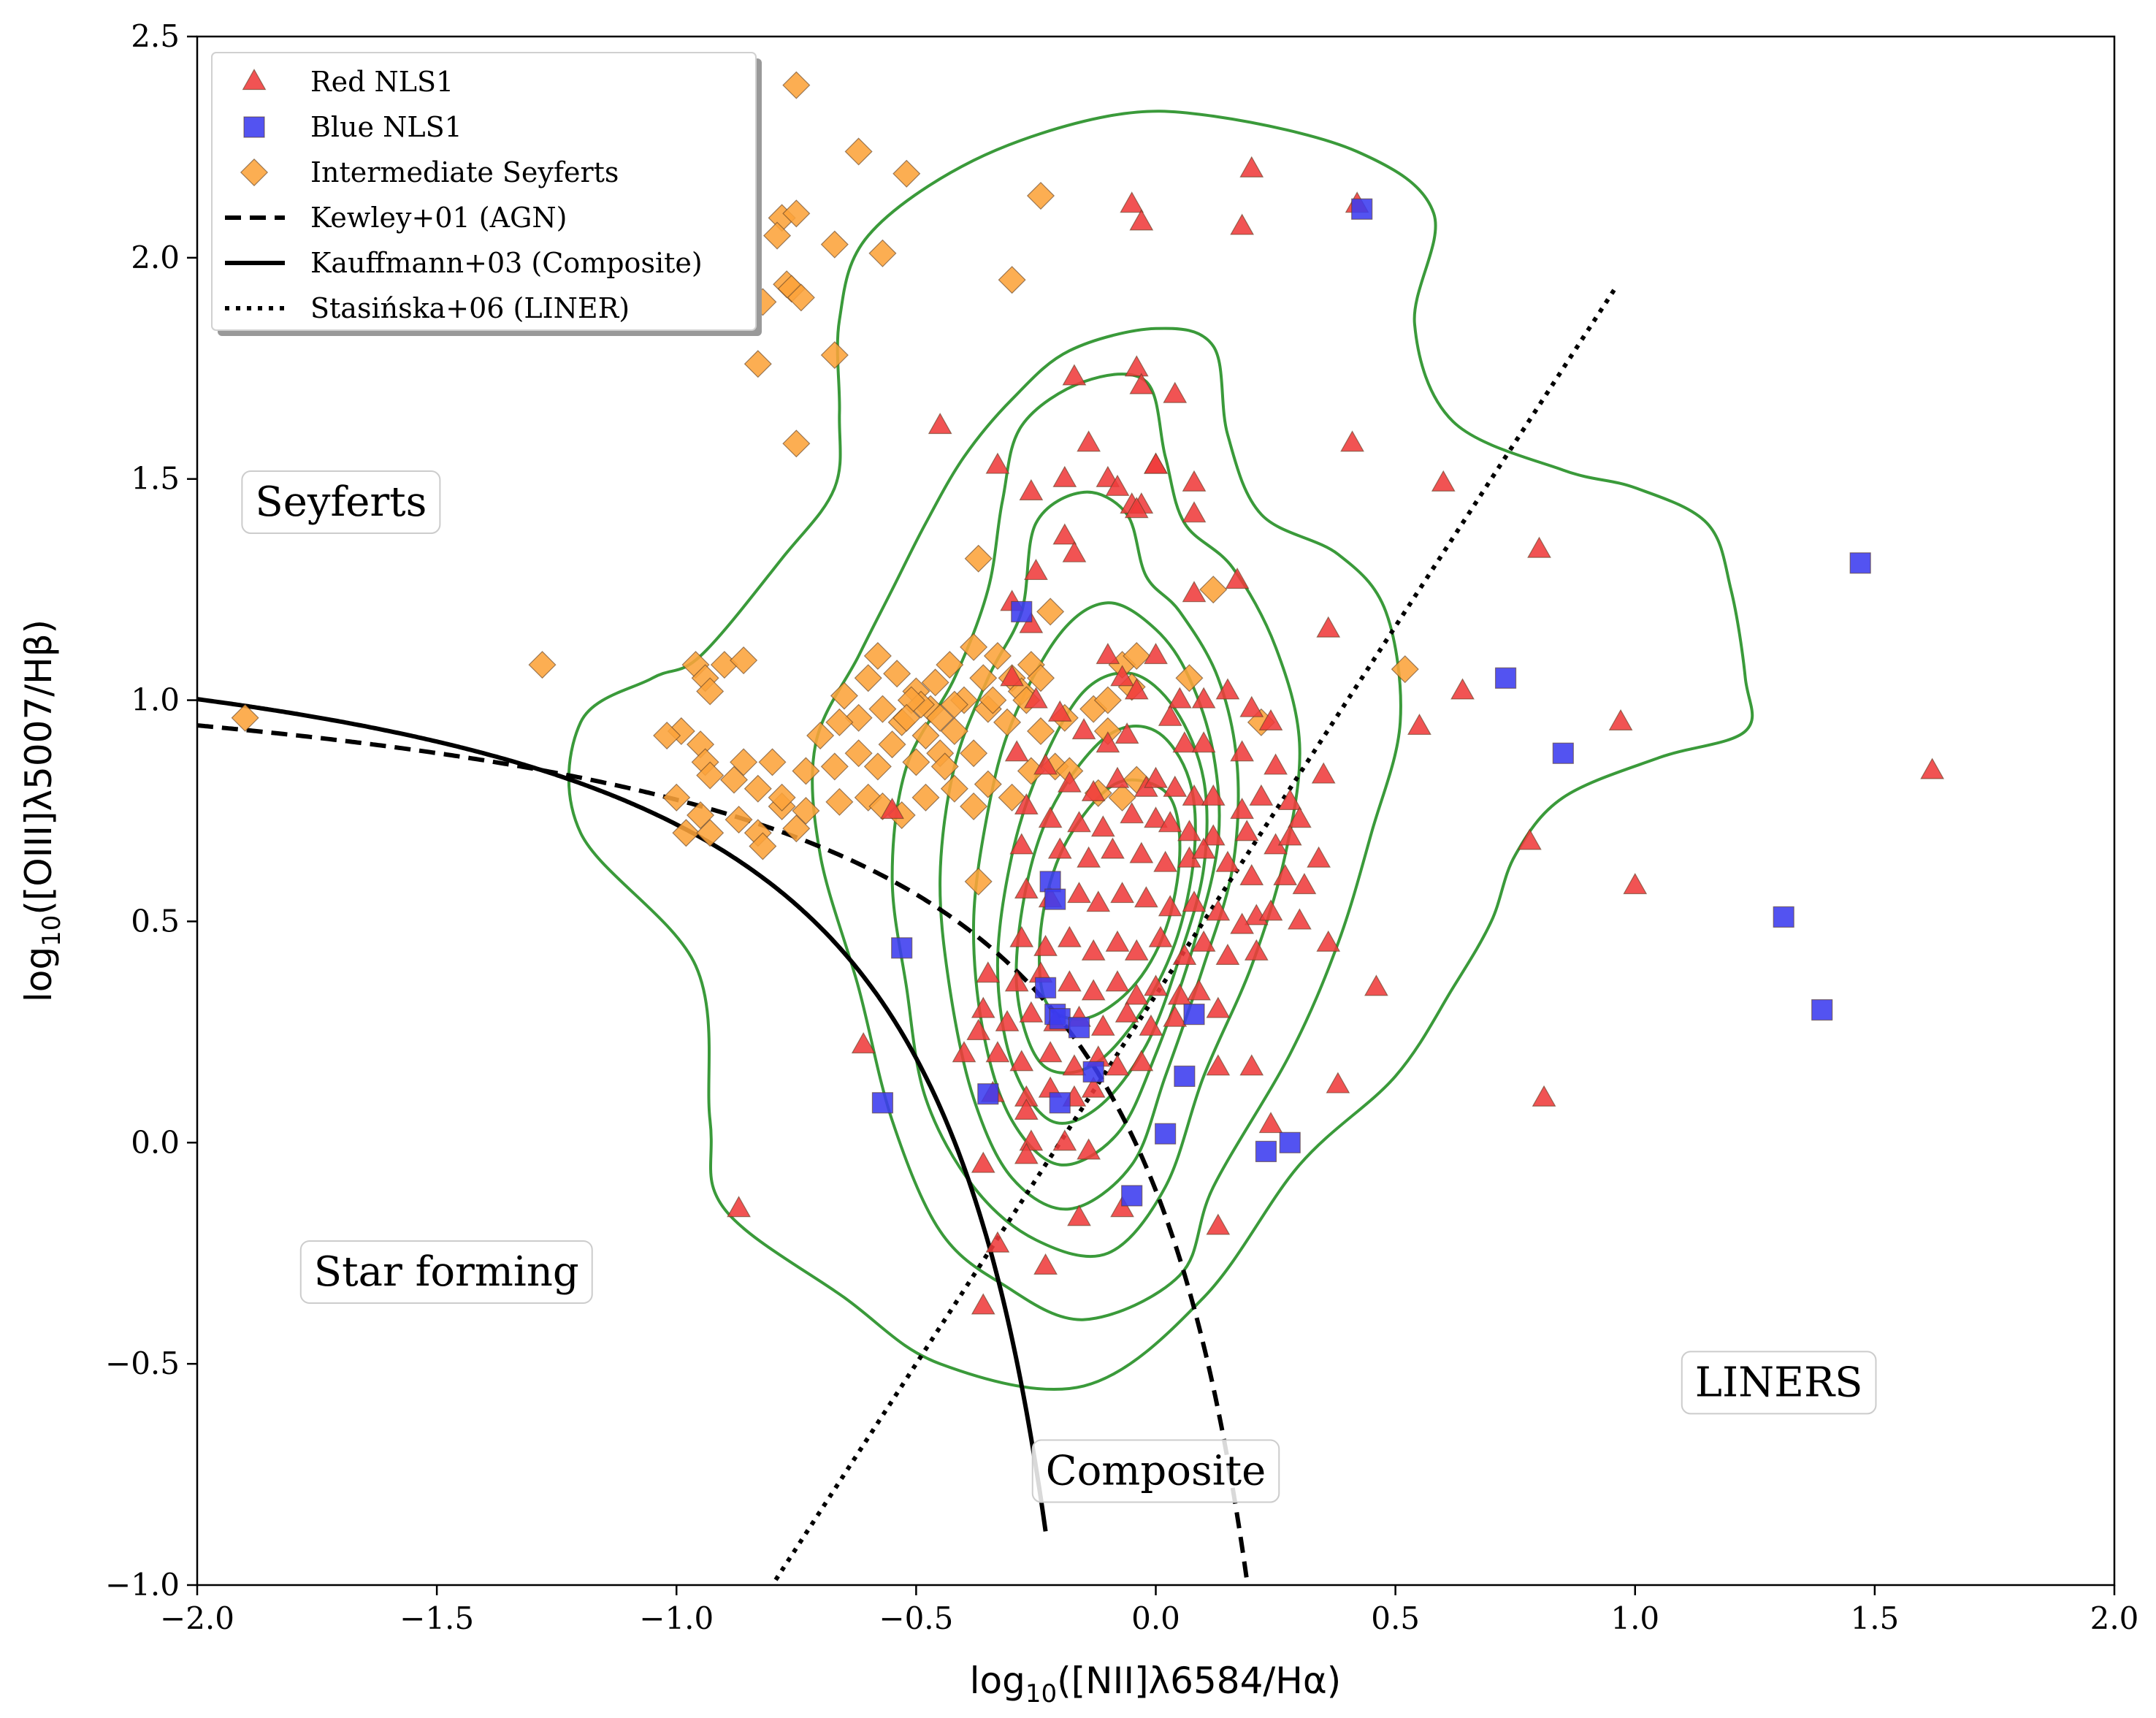 The image size is (2156, 1718). Describe the element at coordinates (484, 191) in the screenshot. I see `legend-box` at that location.